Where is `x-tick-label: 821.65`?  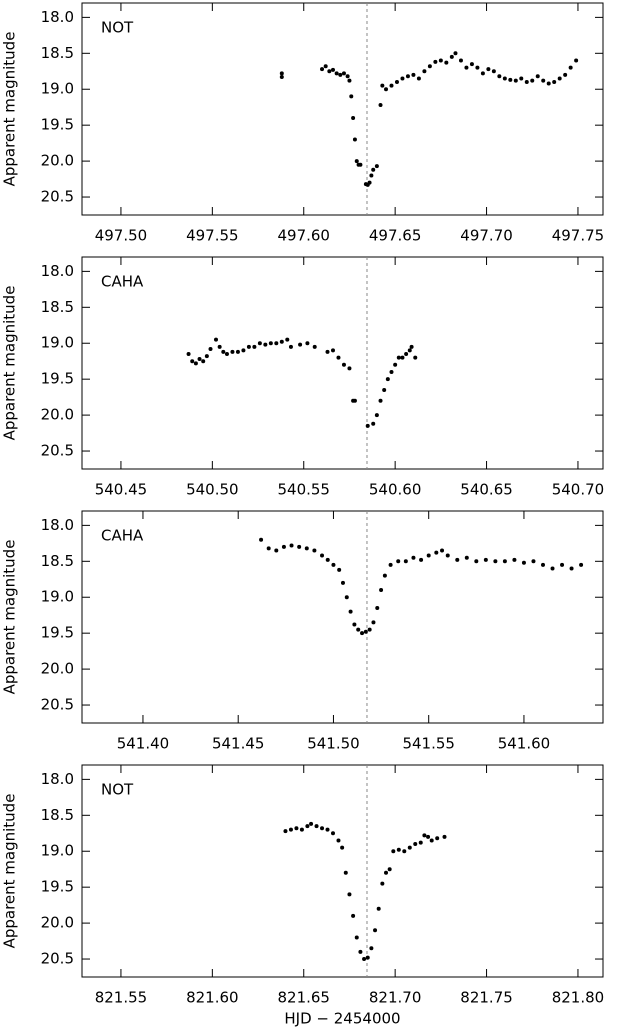
x-tick-label: 821.65 is located at coordinates (303, 998).